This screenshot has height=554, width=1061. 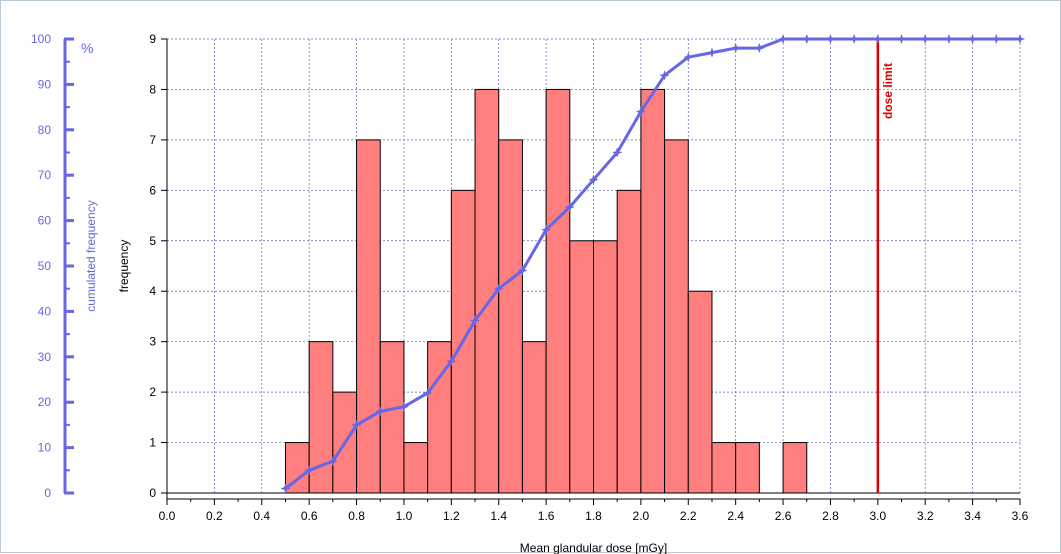 I want to click on y-tick-label: 9, so click(x=152, y=39).